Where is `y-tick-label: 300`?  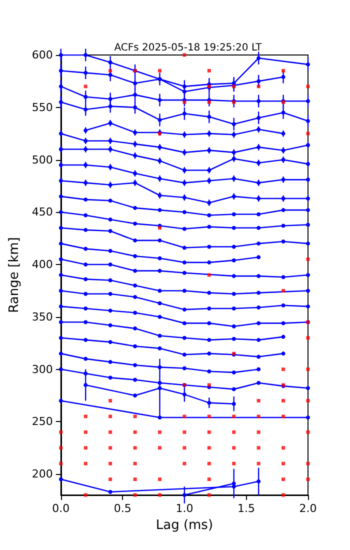 y-tick-label: 300 is located at coordinates (42, 369).